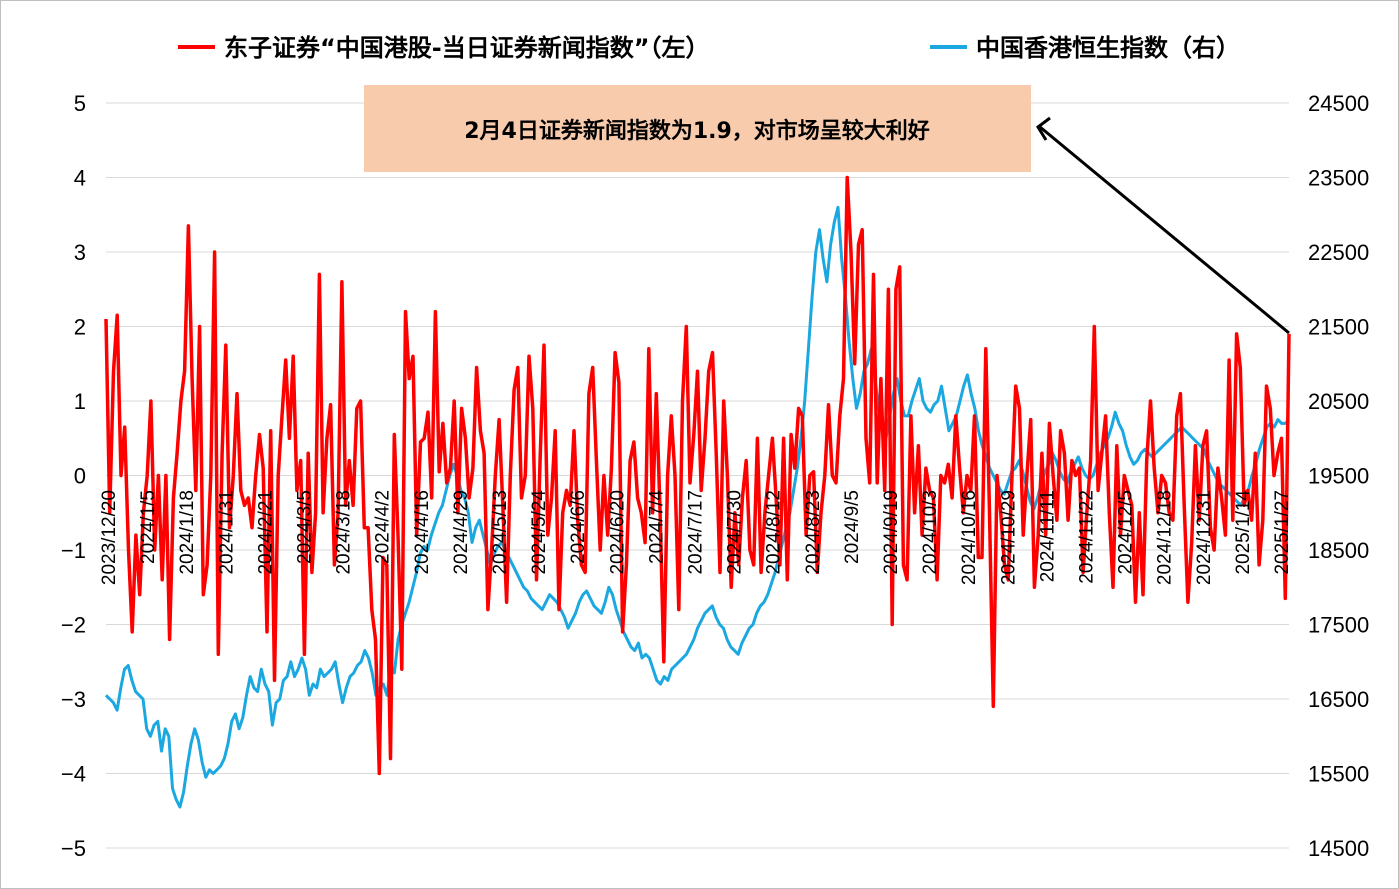 This screenshot has width=1399, height=889. What do you see at coordinates (500, 532) in the screenshot?
I see `x-tick-label: 2024/5/13` at bounding box center [500, 532].